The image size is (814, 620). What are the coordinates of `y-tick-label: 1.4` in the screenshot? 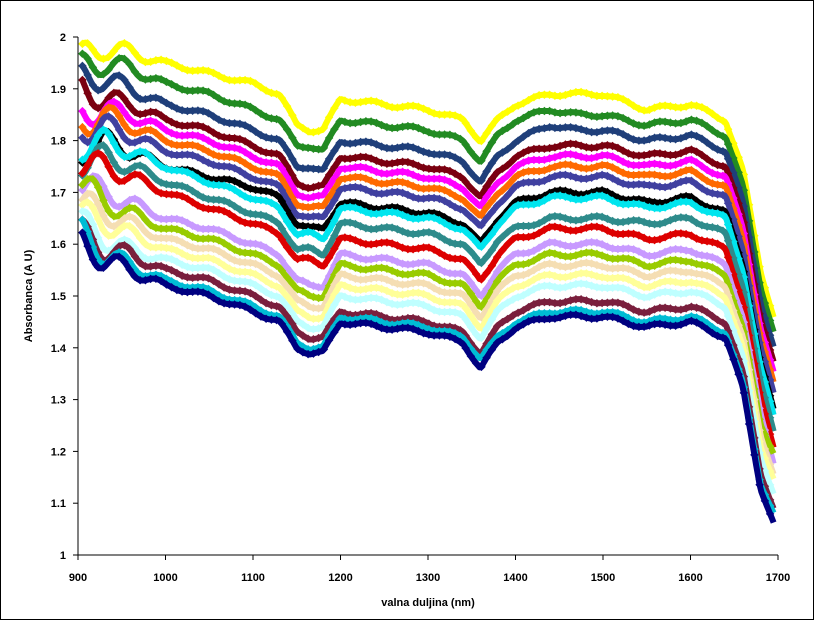 It's located at (59, 349).